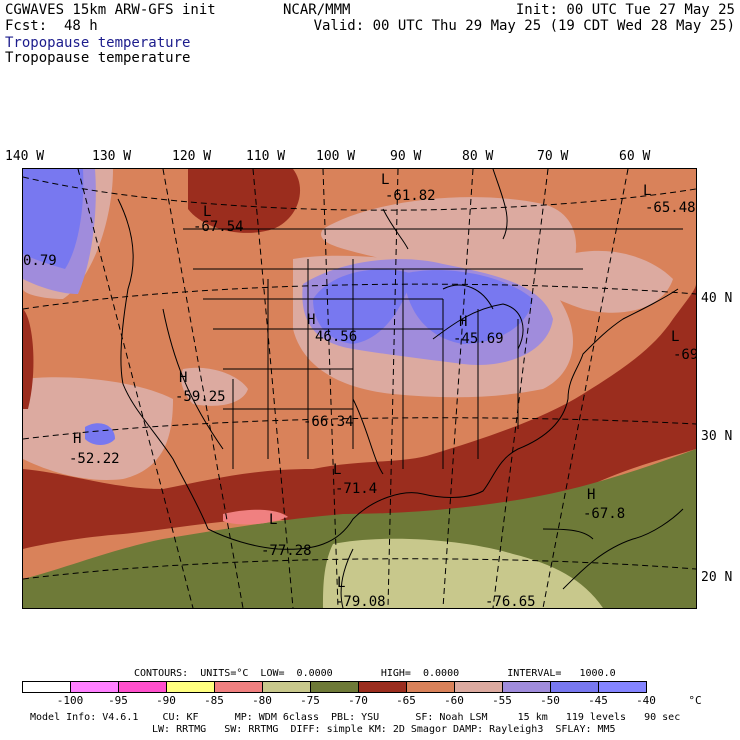 The image size is (740, 740). What do you see at coordinates (336, 156) in the screenshot?
I see `lon-label-100w: 100 W` at bounding box center [336, 156].